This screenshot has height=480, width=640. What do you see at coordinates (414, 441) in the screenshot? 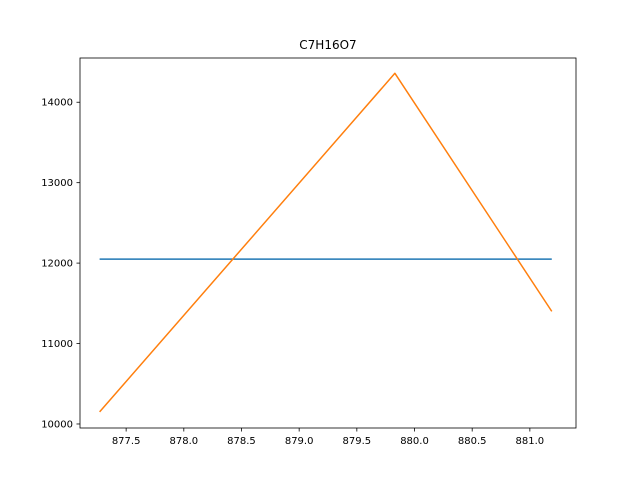
I see `x-tick-label: 880.0` at bounding box center [414, 441].